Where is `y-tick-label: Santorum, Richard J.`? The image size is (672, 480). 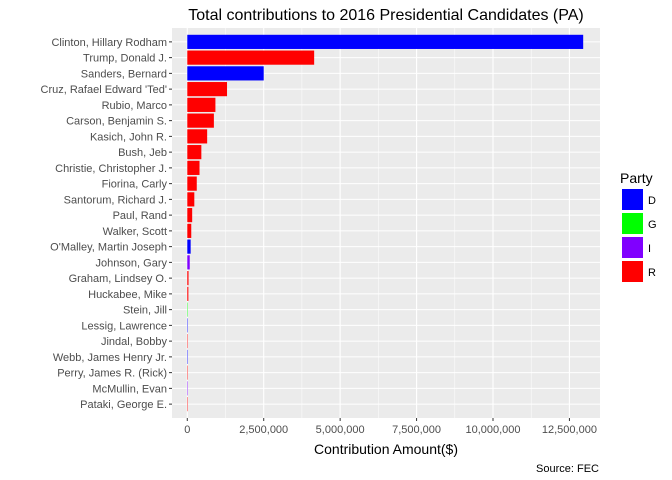
y-tick-label: Santorum, Richard J. is located at coordinates (115, 200).